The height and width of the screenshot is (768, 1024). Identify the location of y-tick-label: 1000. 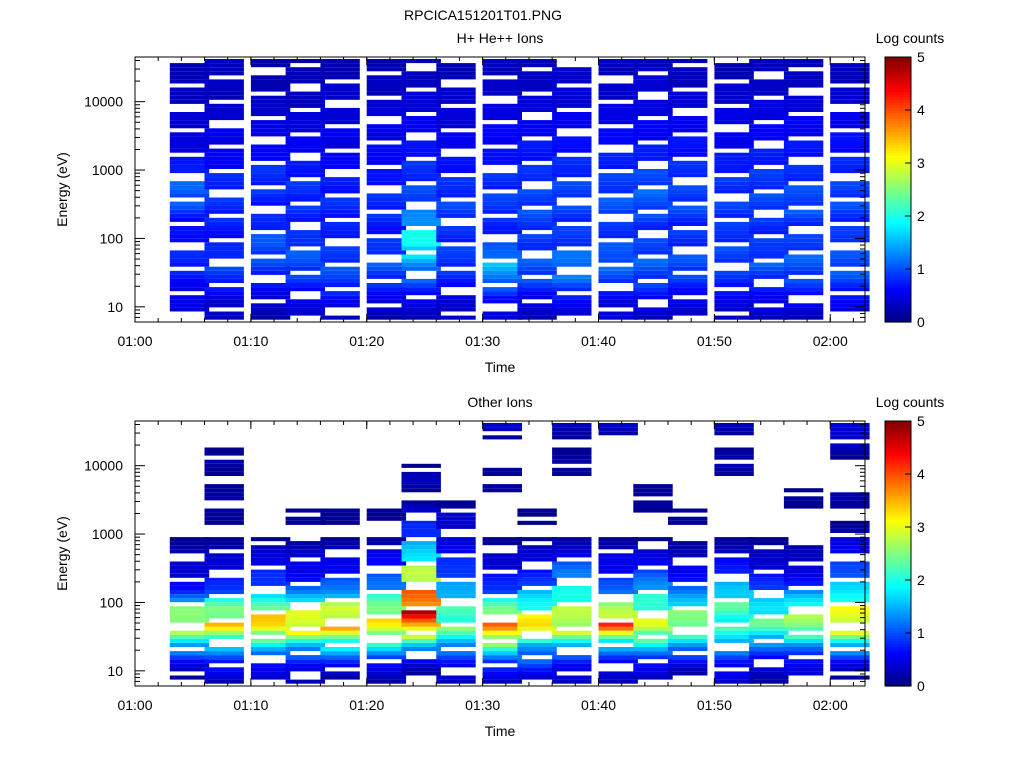
(107, 534).